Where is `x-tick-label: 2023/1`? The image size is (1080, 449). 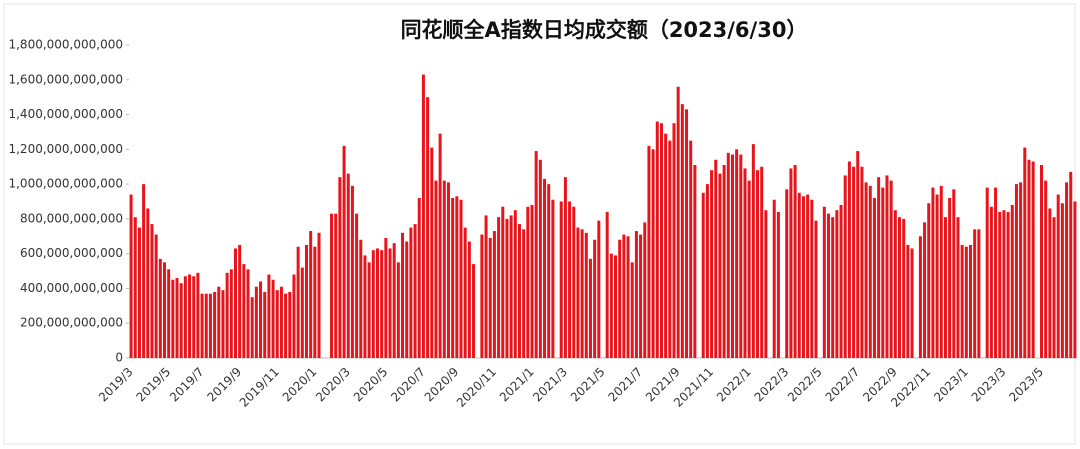
x-tick-label: 2023/1 is located at coordinates (951, 385).